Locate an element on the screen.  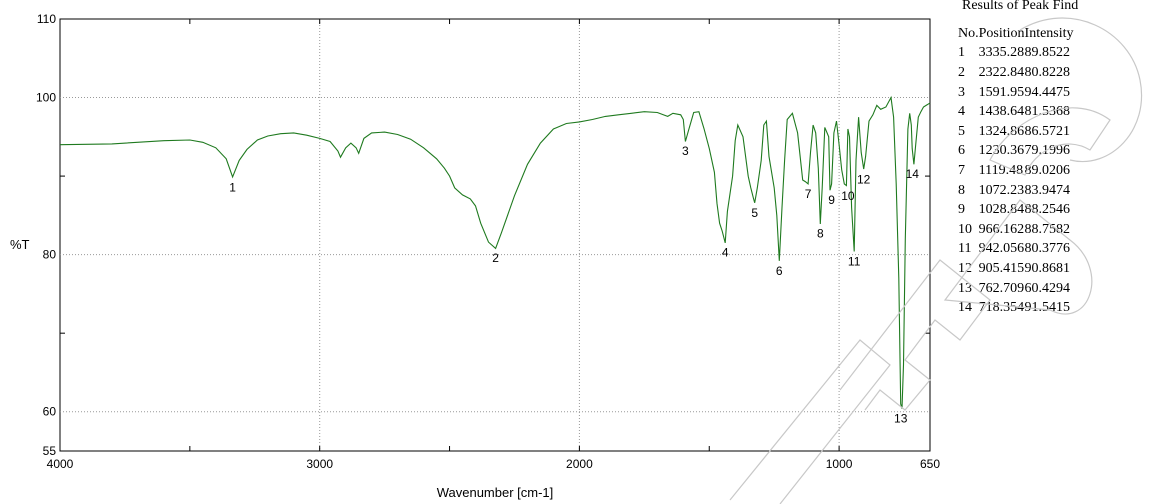
results-row: 3 1591.95 94.4475 is located at coordinates (1013, 93).